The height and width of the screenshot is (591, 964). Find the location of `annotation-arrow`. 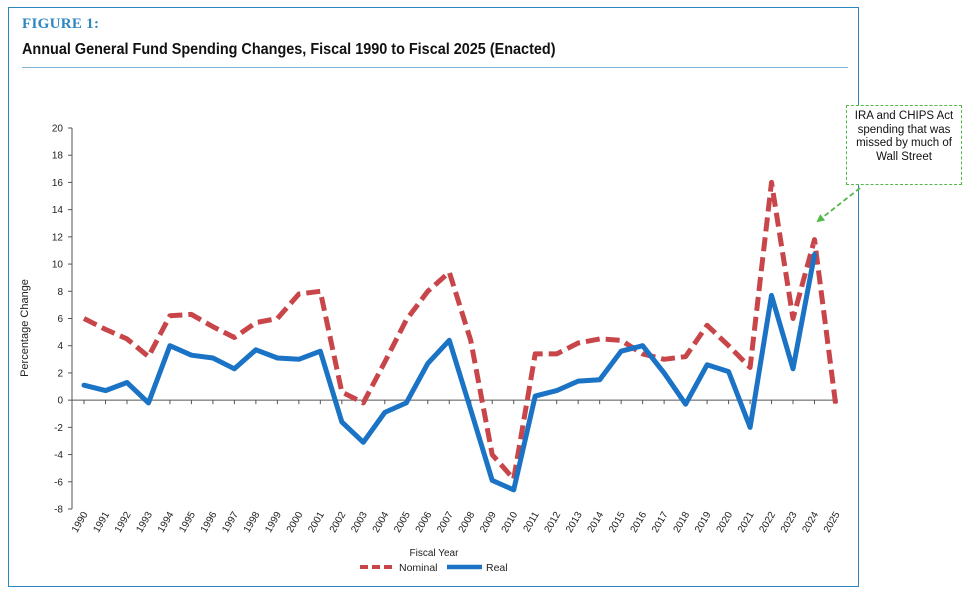

annotation-arrow is located at coordinates (838, 205).